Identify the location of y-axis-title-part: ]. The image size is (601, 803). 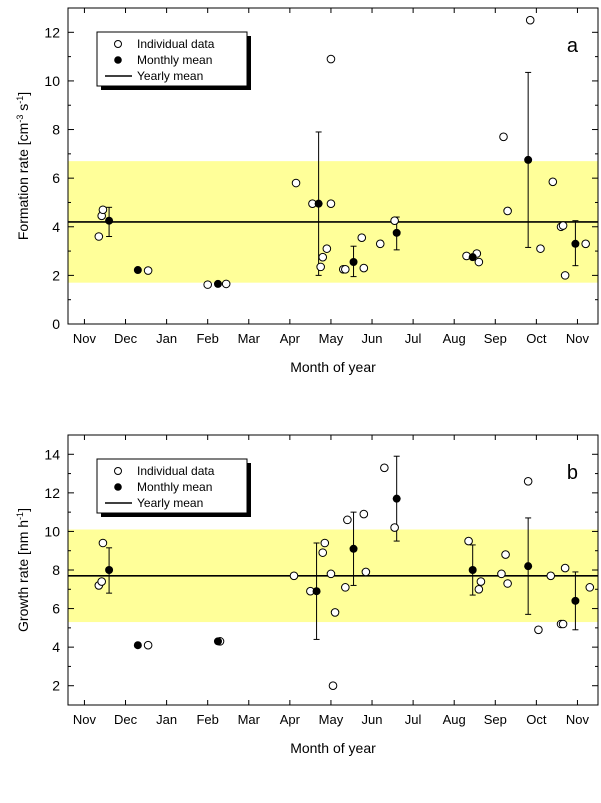
(23, 510).